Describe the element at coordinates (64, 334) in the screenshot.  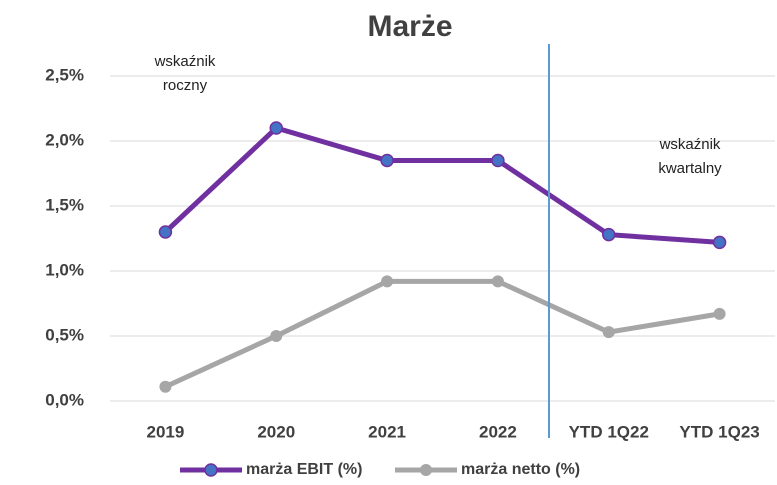
I see `y-tick-label: 0,5%` at that location.